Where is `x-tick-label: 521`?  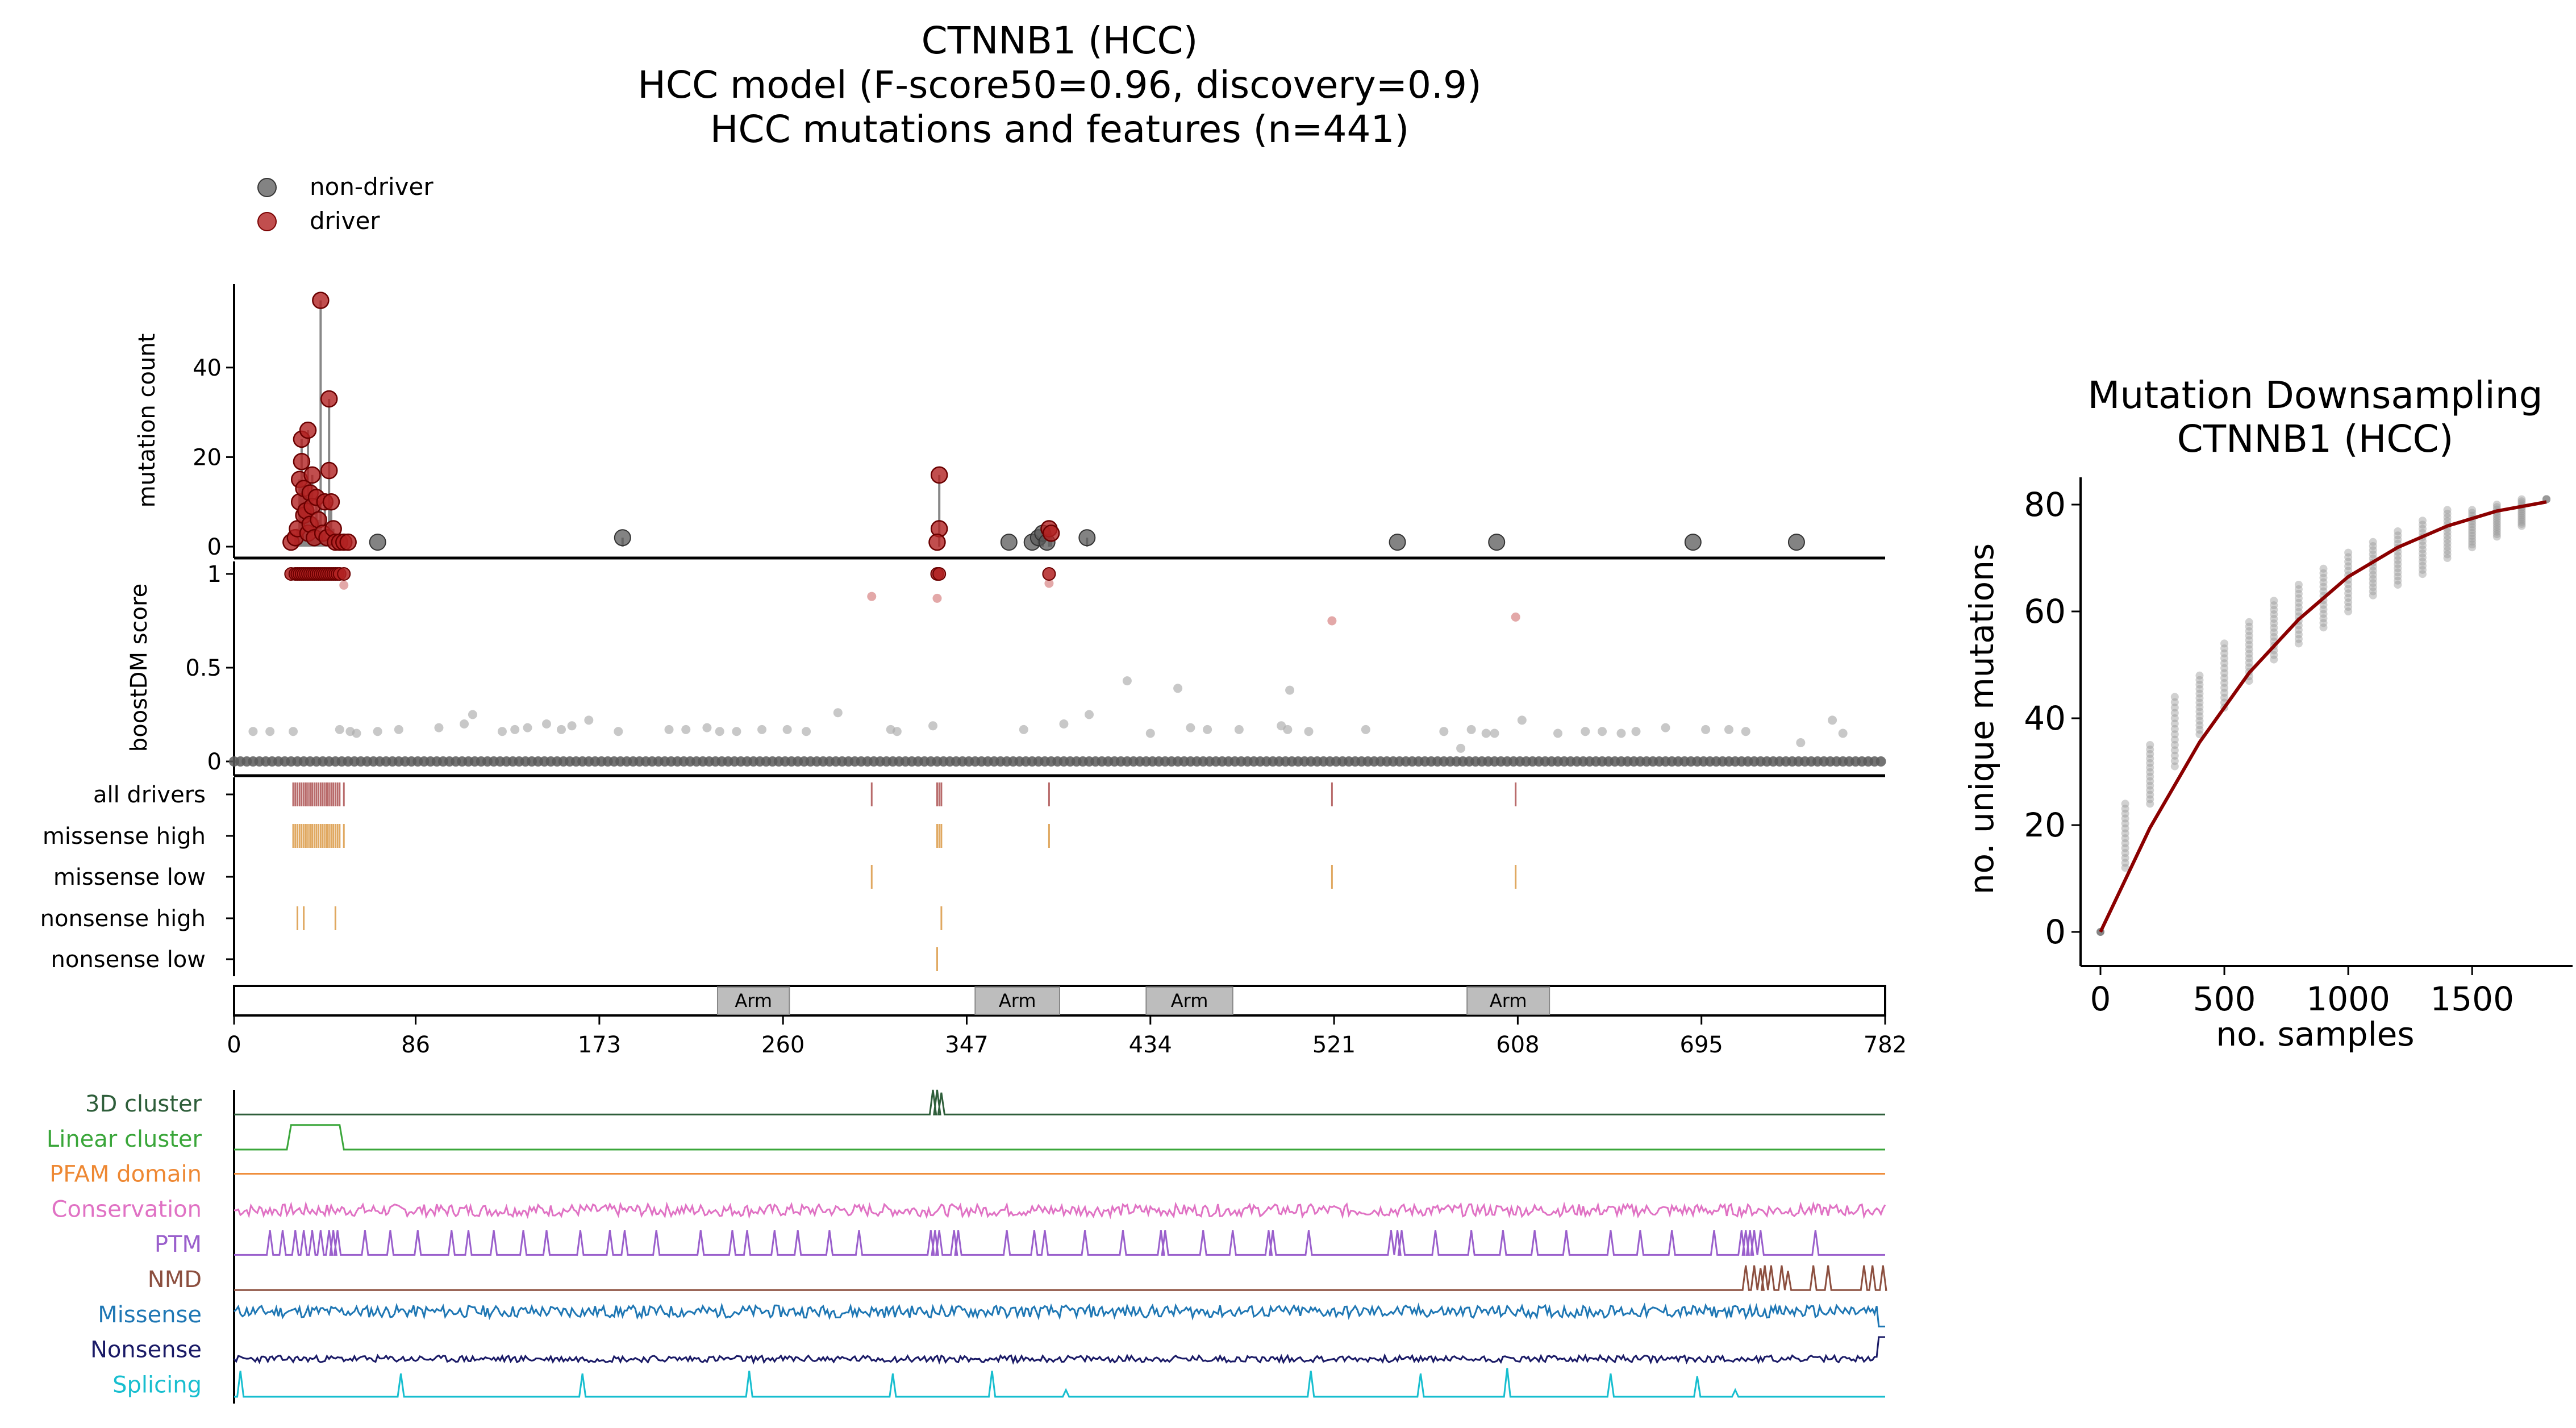
x-tick-label: 521 is located at coordinates (1334, 1045).